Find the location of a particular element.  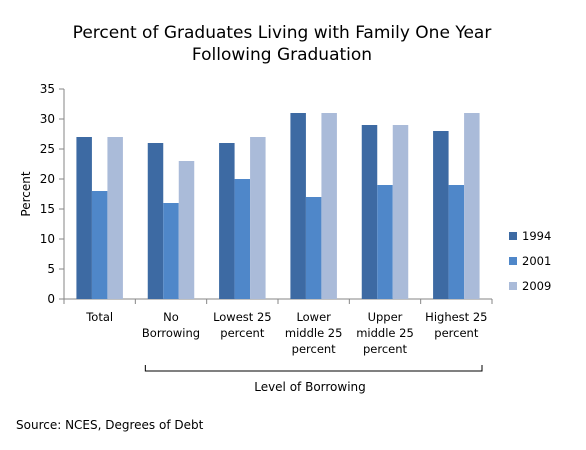

x-category-label: Total is located at coordinates (99, 317).